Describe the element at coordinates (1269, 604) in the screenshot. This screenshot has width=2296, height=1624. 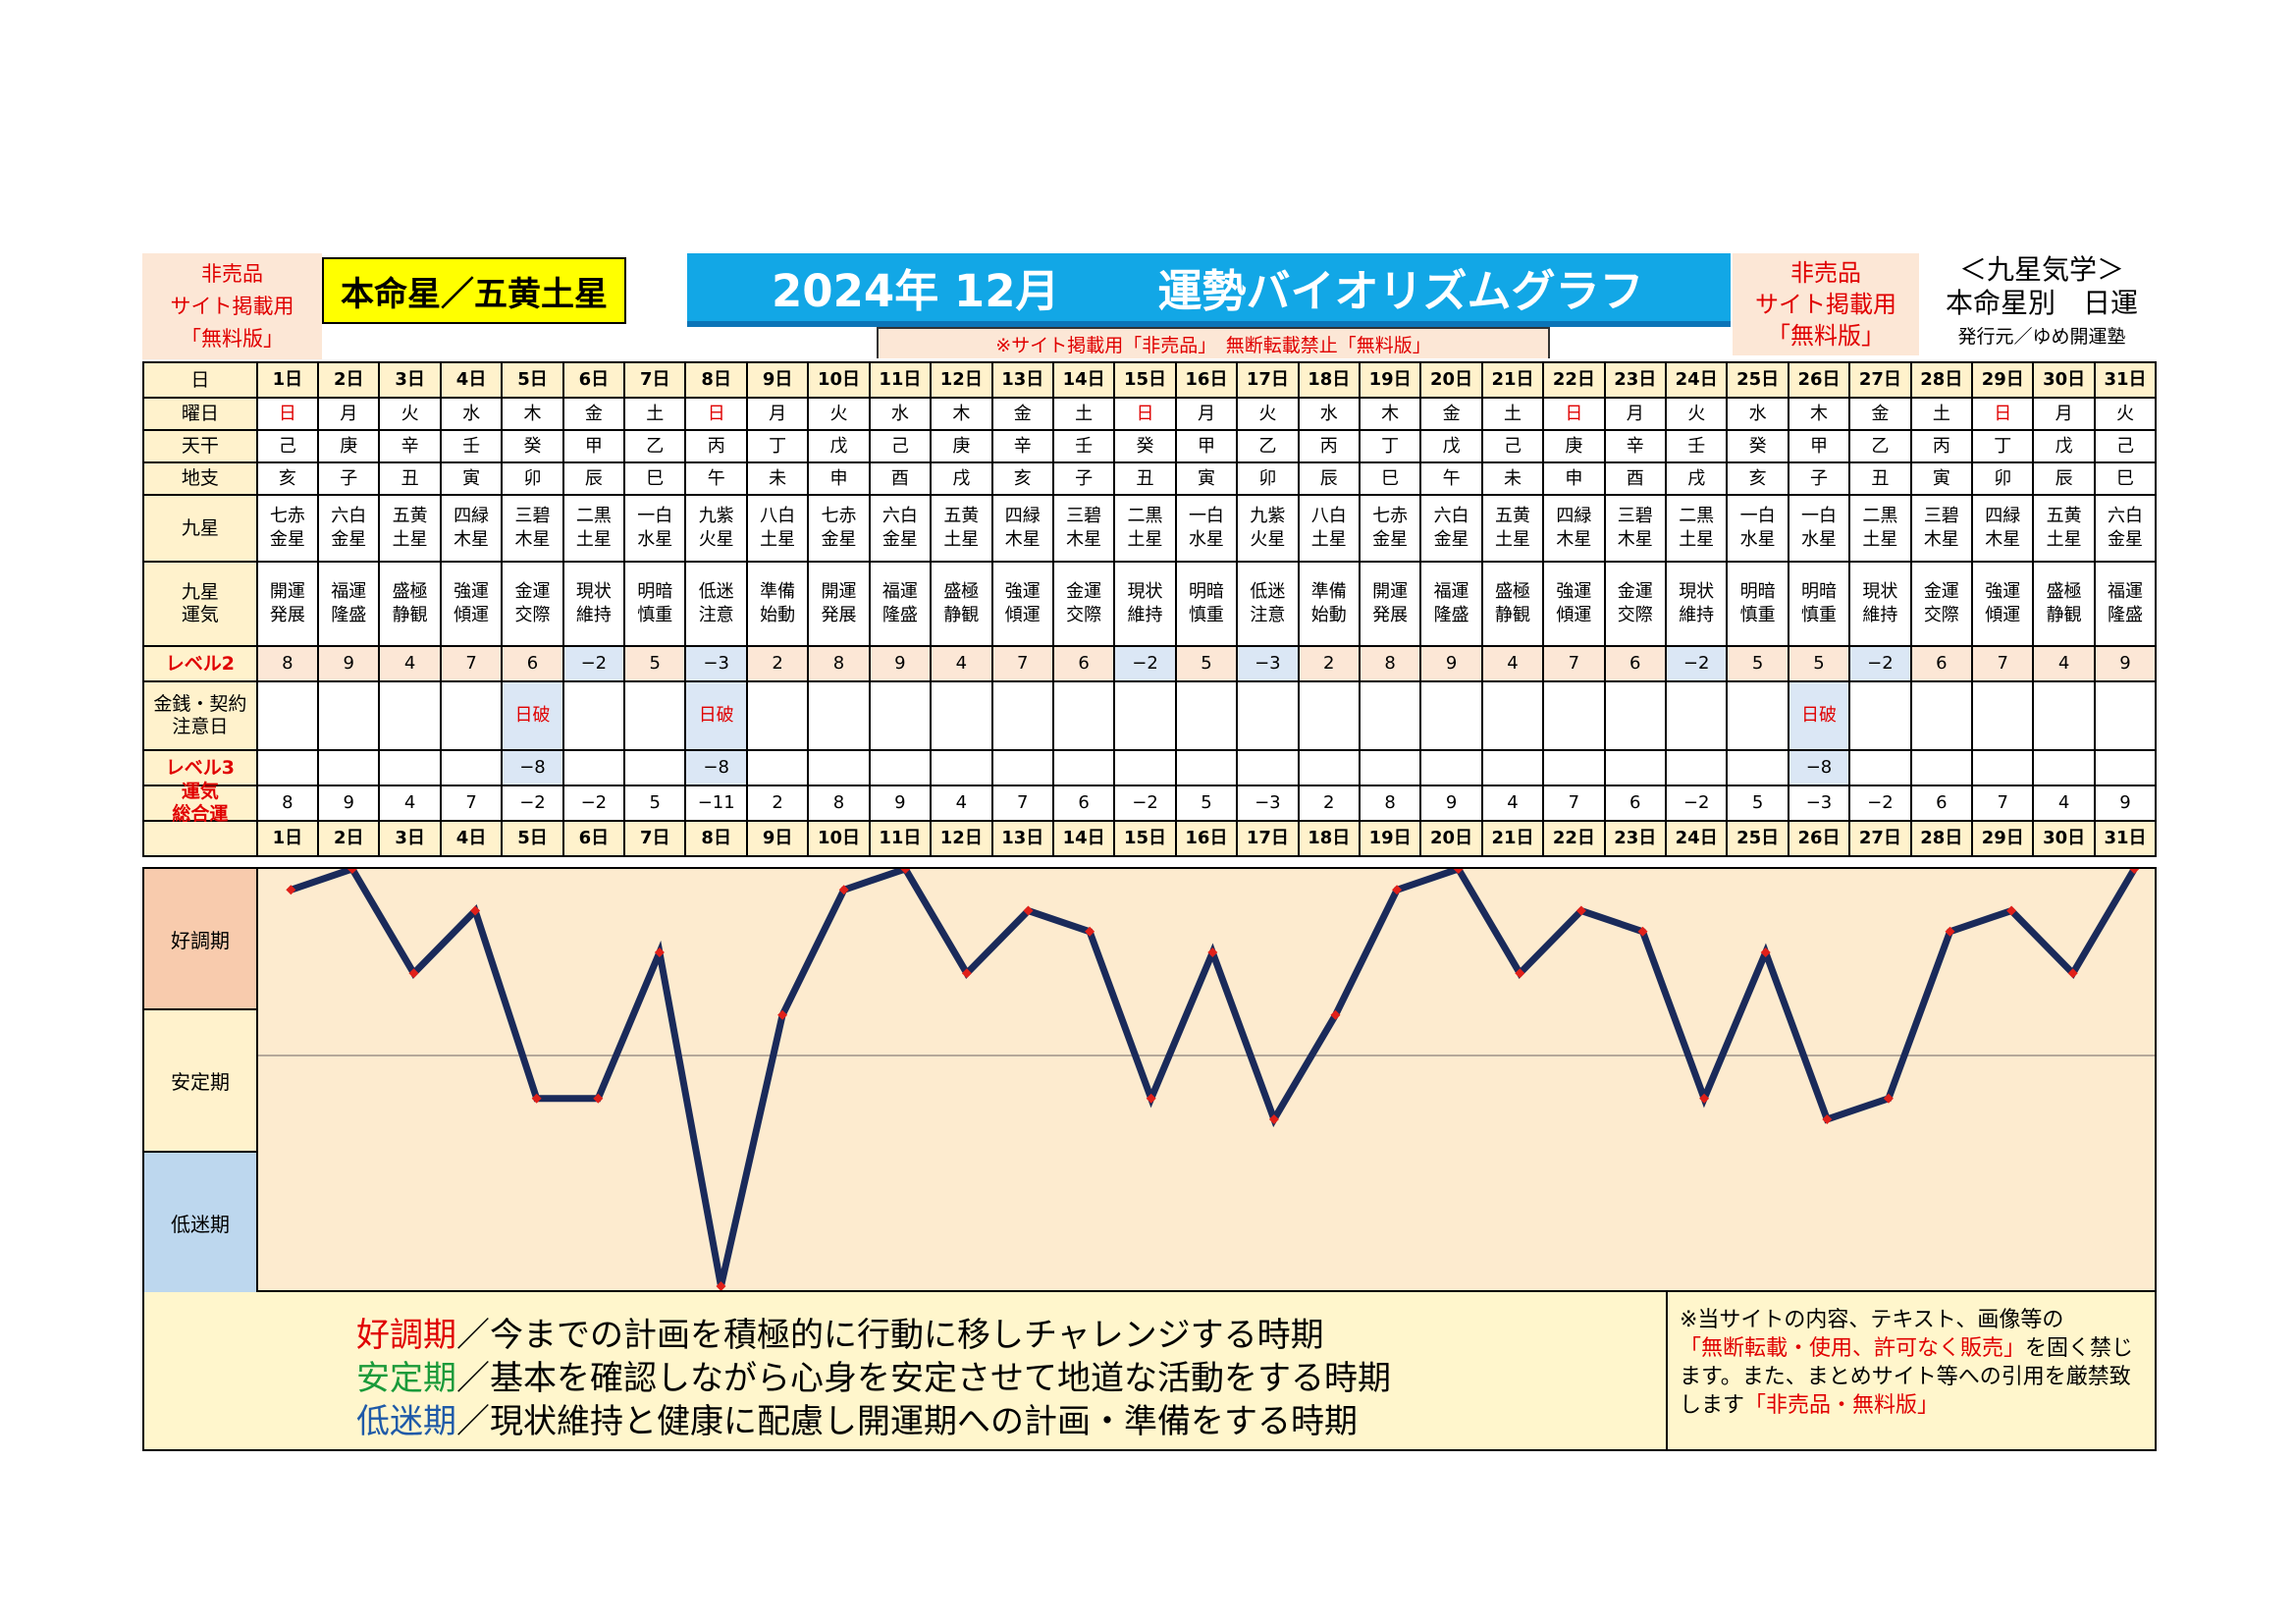
I see `luck-cell: 低迷 注意` at that location.